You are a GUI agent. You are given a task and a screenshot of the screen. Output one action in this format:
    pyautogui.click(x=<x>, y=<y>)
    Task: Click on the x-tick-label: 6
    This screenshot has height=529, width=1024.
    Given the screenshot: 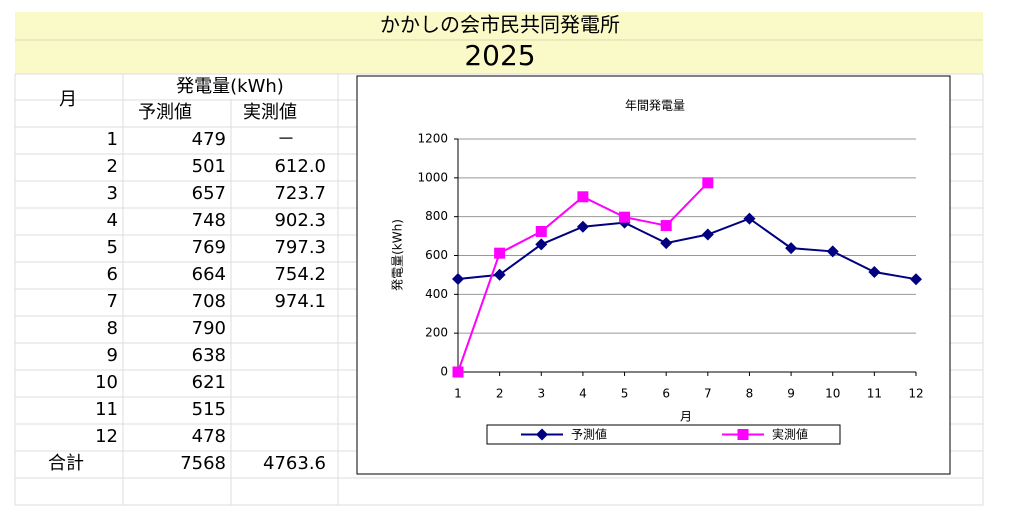 What is the action you would take?
    pyautogui.click(x=666, y=394)
    